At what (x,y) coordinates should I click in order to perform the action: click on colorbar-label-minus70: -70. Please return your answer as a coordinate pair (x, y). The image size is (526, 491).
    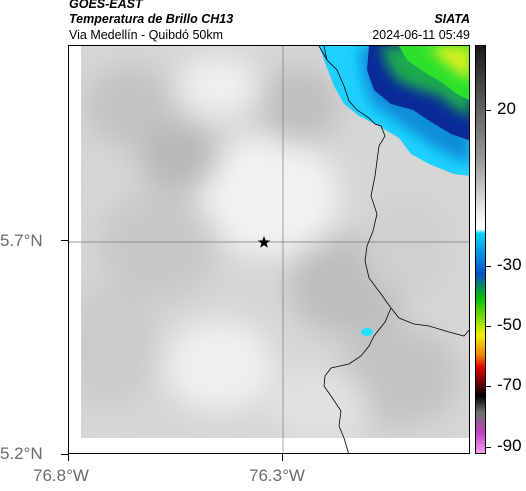
    Looking at the image, I should click on (509, 384).